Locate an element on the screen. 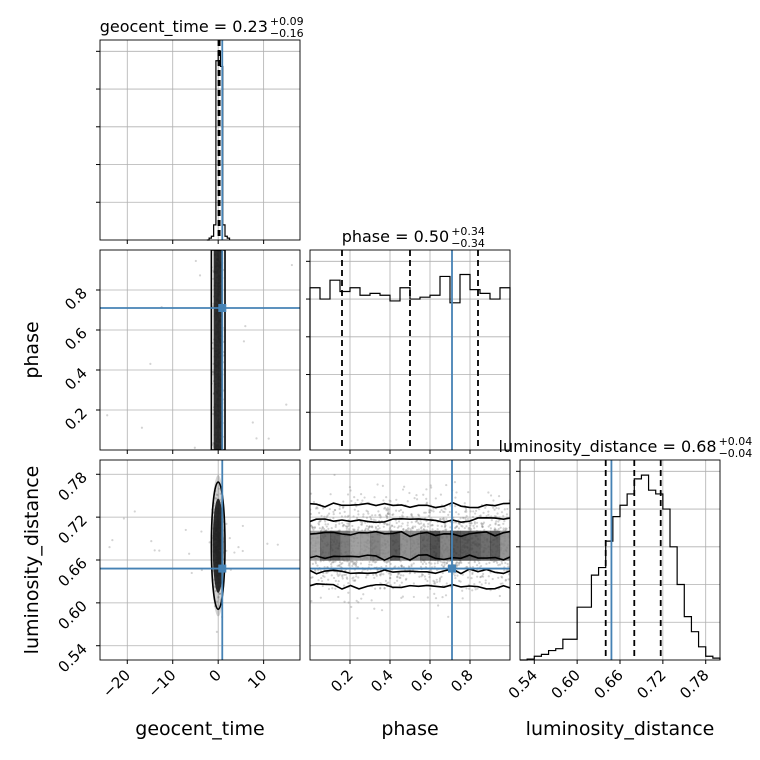 The width and height of the screenshot is (760, 760). x-tick-label: 0.6 is located at coordinates (422, 681).